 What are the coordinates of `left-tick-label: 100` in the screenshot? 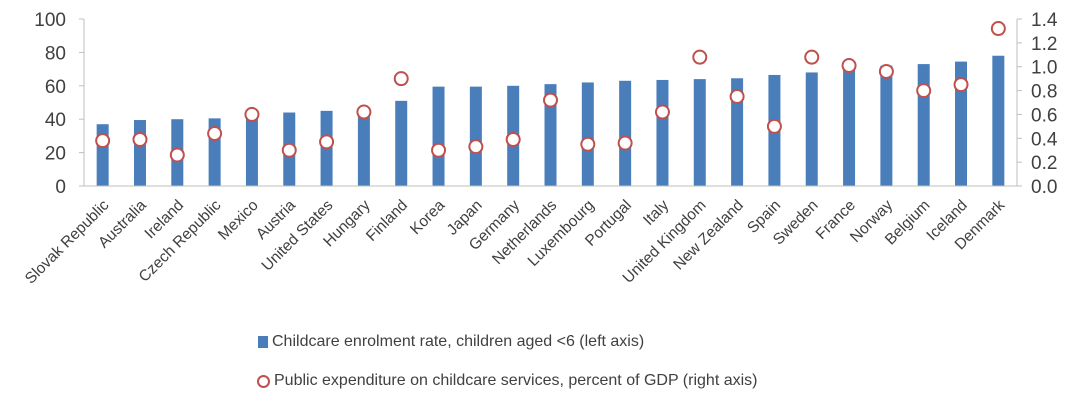 It's located at (50, 20).